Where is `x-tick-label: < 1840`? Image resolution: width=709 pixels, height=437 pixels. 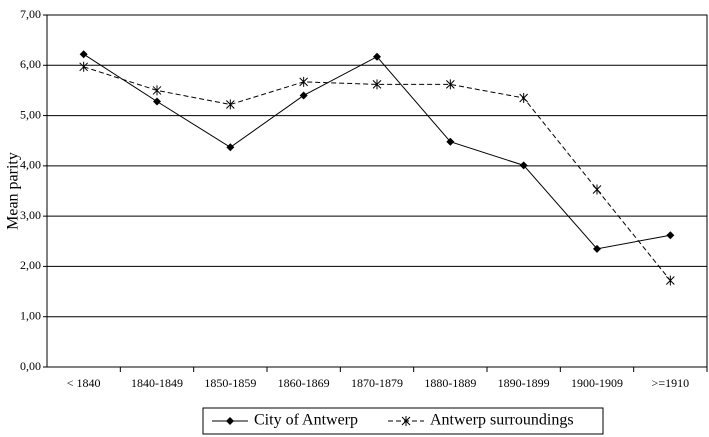
x-tick-label: < 1840 is located at coordinates (84, 383).